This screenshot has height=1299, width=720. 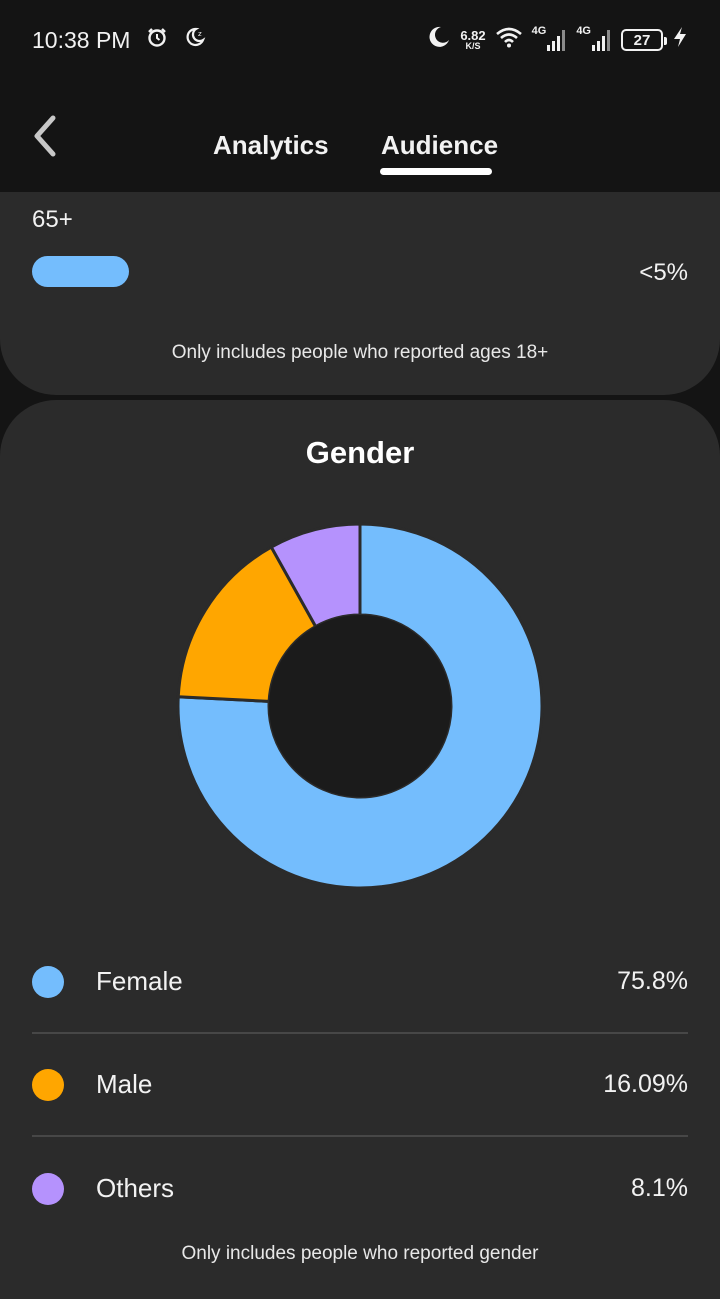 What do you see at coordinates (139, 981) in the screenshot?
I see `legend-label-female: Female` at bounding box center [139, 981].